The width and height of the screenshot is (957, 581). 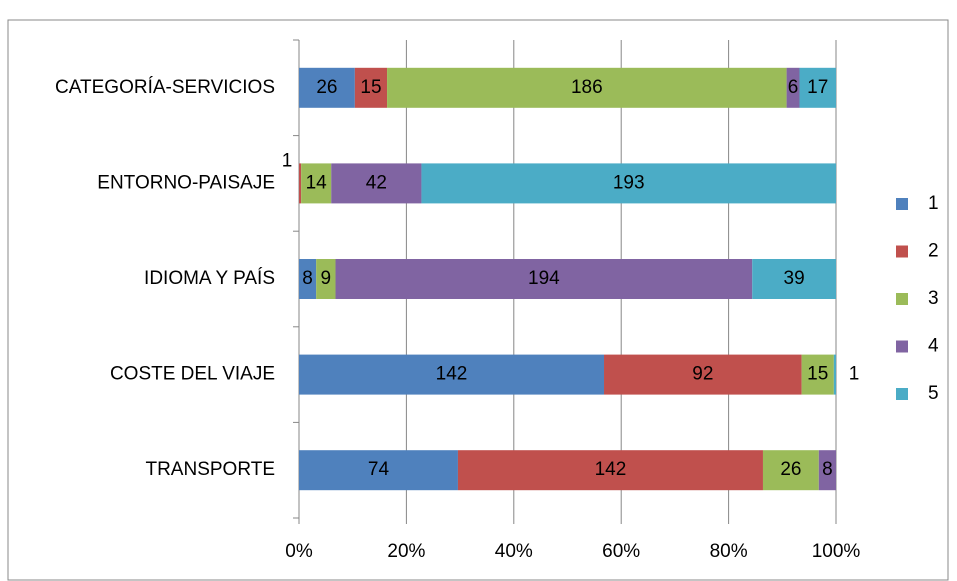 I want to click on data-label: 39, so click(x=794, y=278).